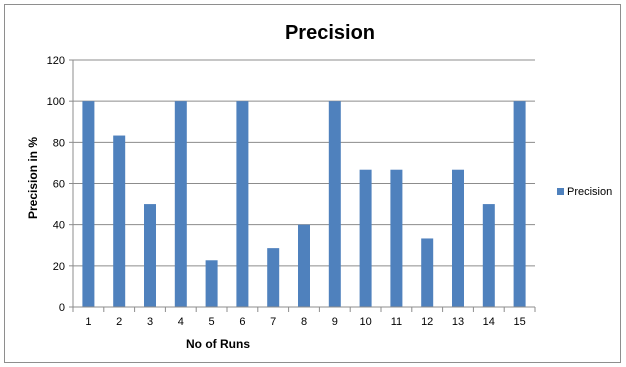 The image size is (626, 367). Describe the element at coordinates (56, 102) in the screenshot. I see `y-tick-label: 100` at that location.